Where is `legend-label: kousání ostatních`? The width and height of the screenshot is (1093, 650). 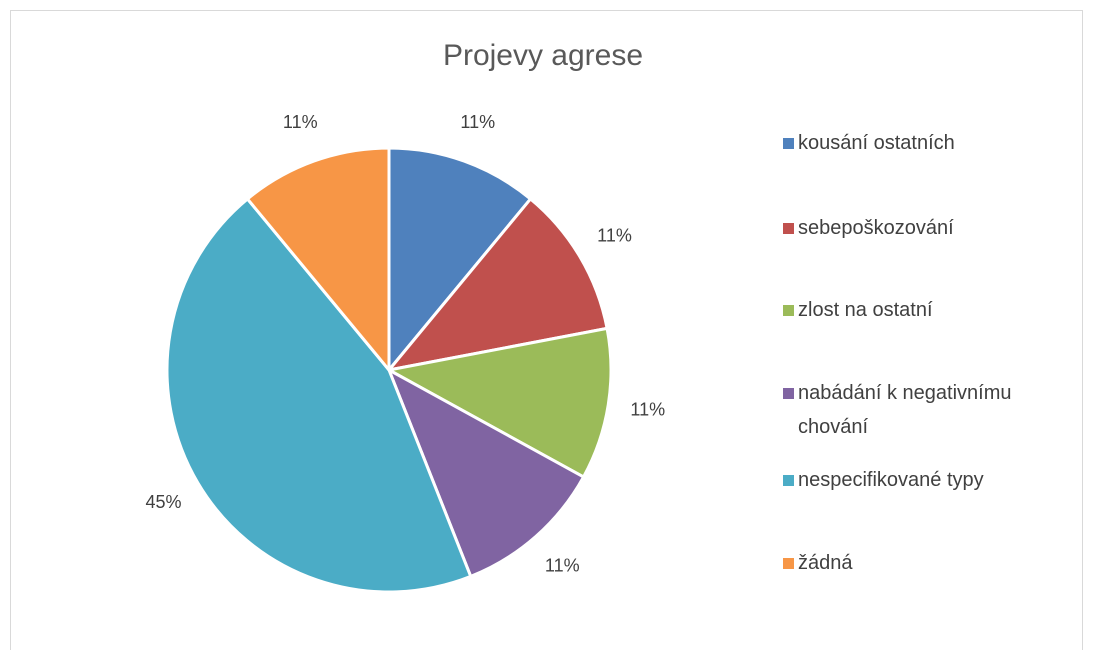 legend-label: kousání ostatních is located at coordinates (876, 143).